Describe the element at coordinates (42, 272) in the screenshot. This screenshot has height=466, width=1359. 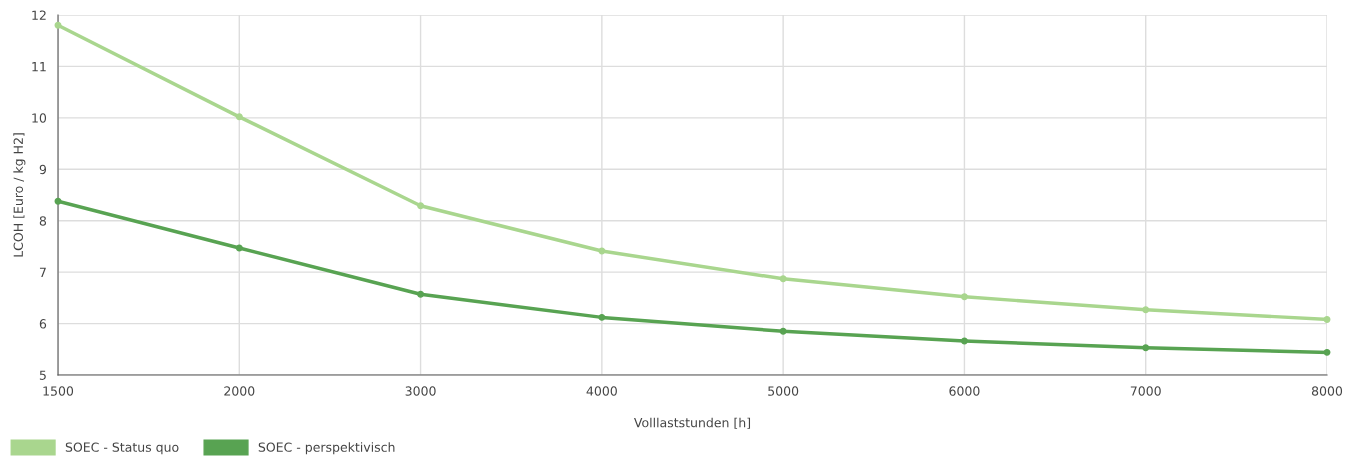
I see `y-tick-label: 7` at that location.